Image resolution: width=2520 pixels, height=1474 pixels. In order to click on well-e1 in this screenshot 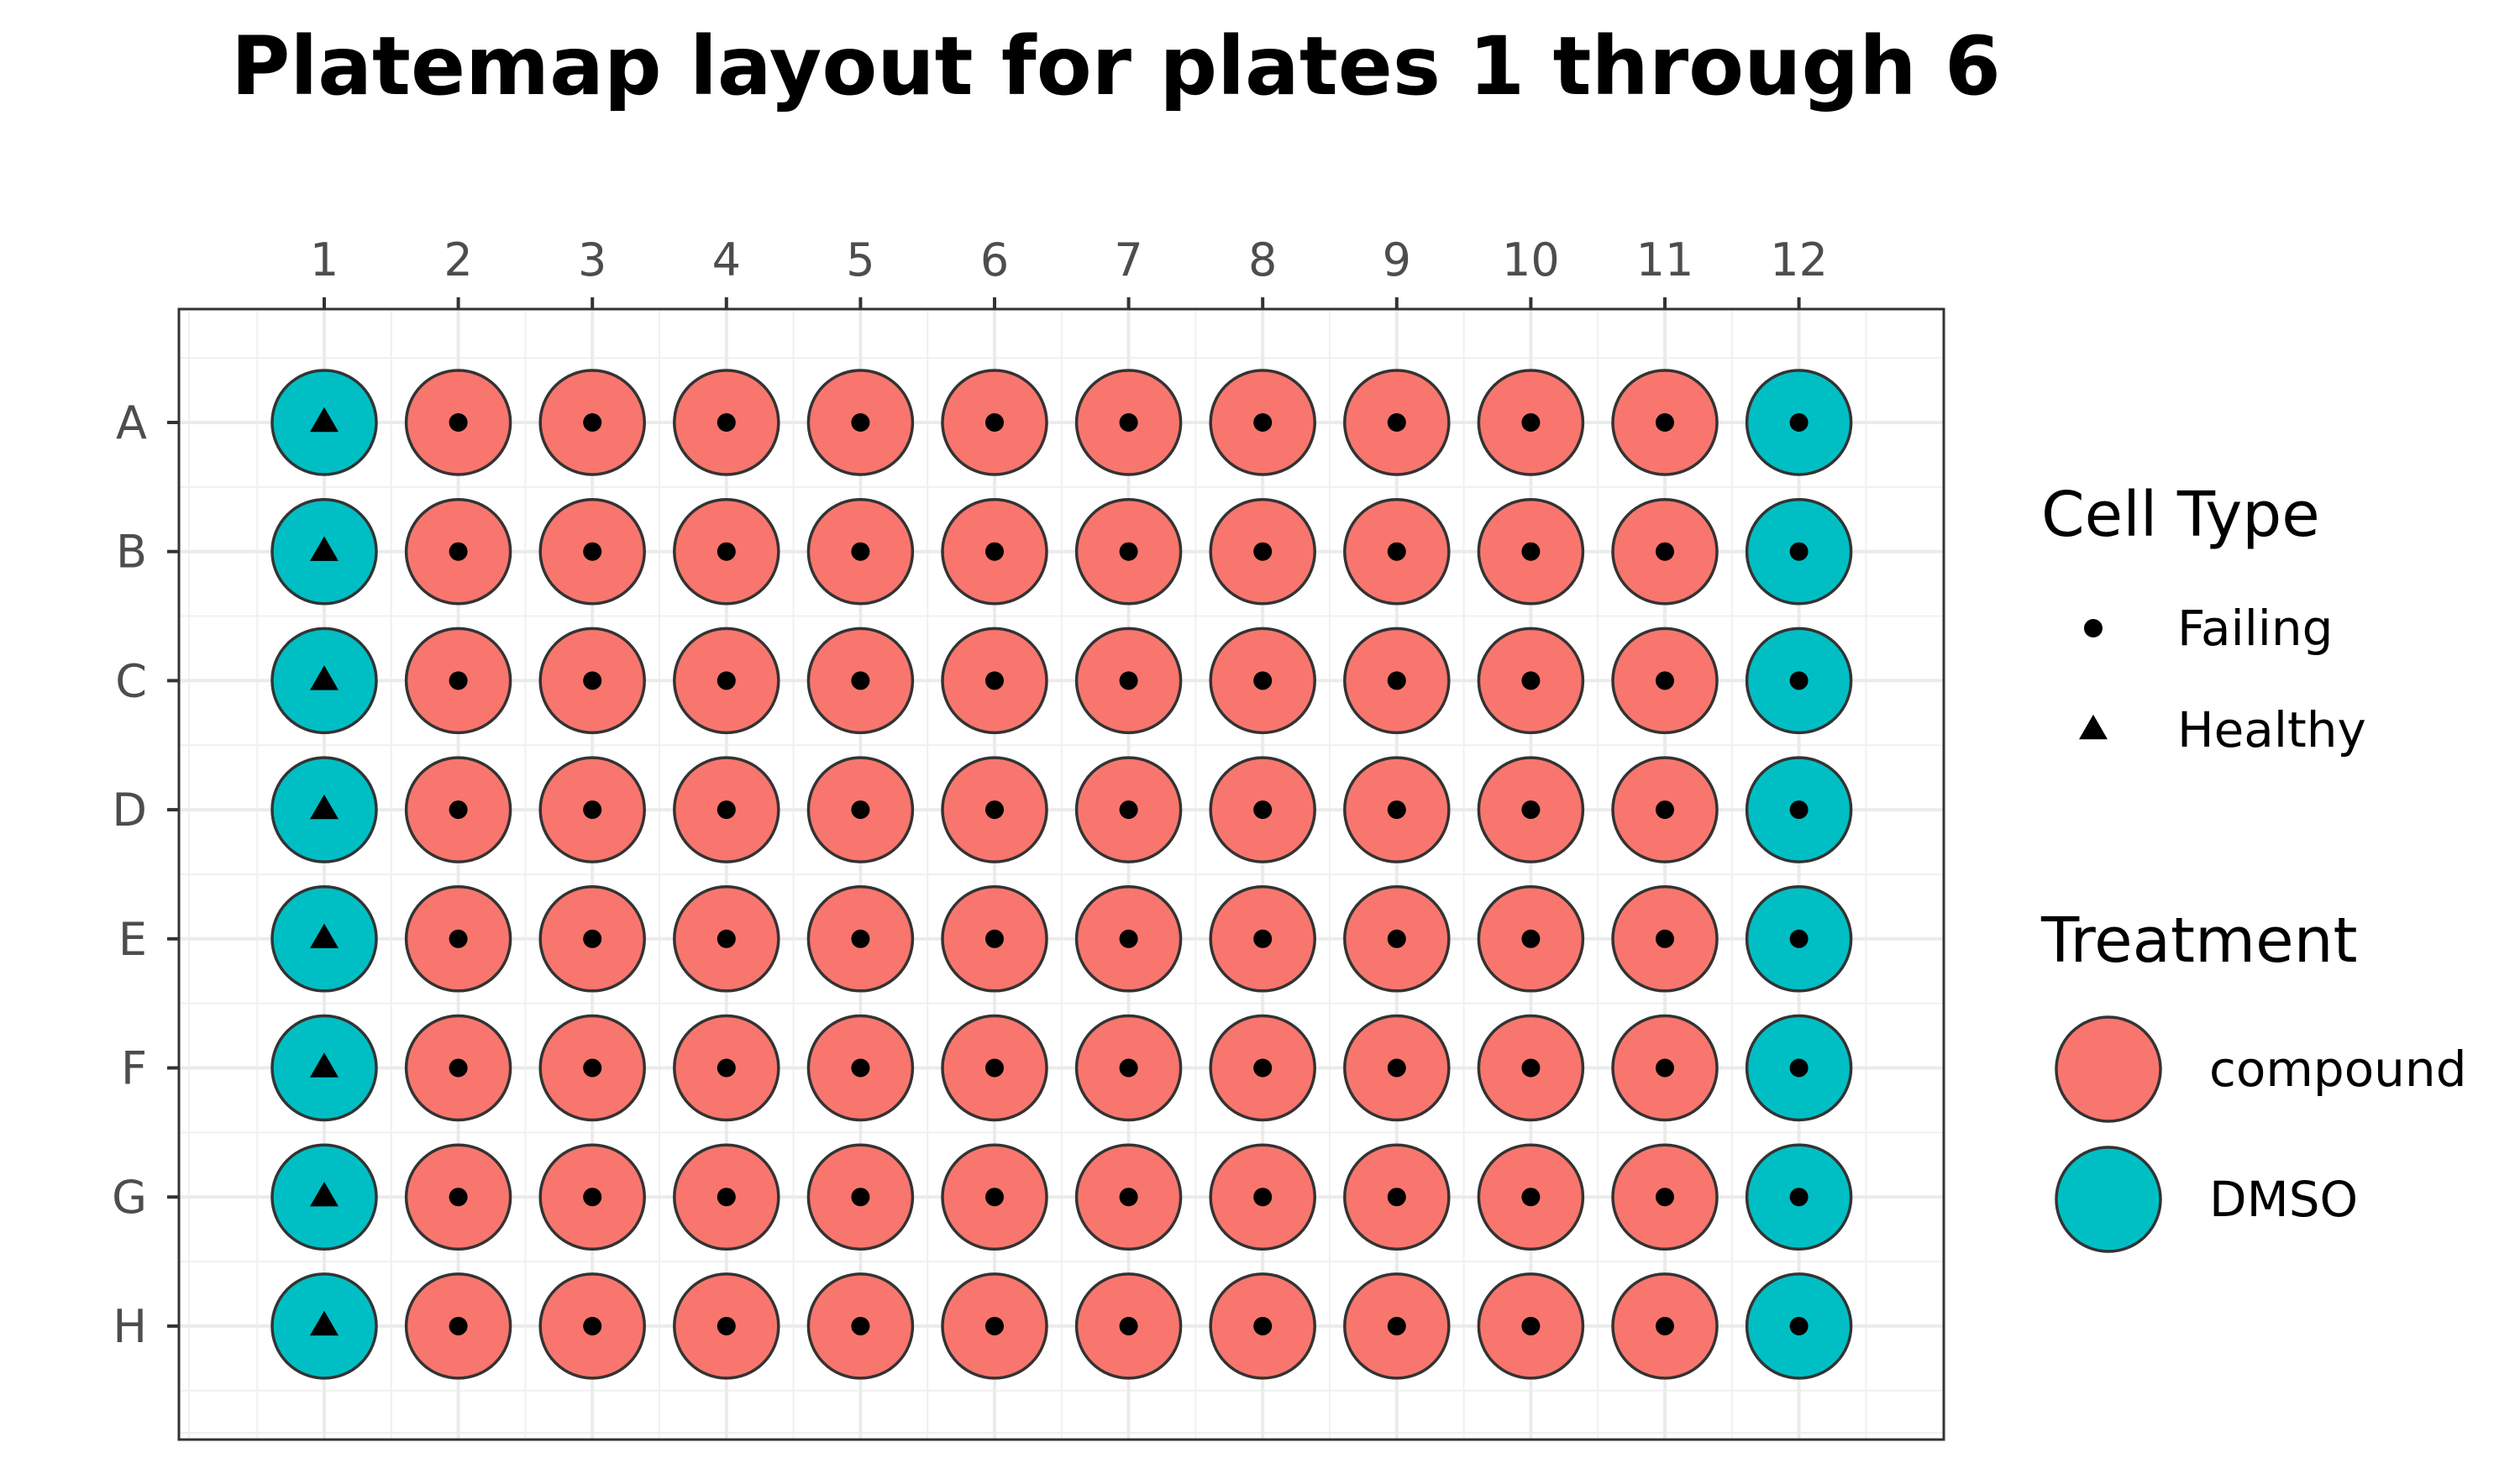, I will do `click(324, 939)`.